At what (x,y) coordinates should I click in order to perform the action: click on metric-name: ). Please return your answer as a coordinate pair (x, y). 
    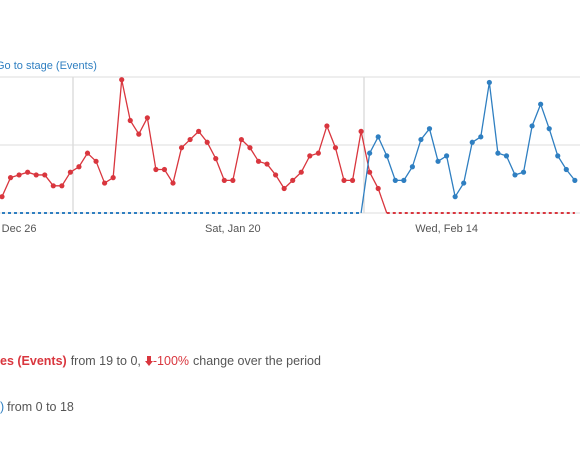
    Looking at the image, I should click on (2, 407).